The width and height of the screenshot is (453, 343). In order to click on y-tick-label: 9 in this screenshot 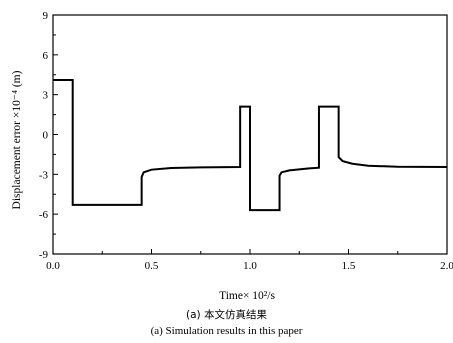, I will do `click(46, 16)`.